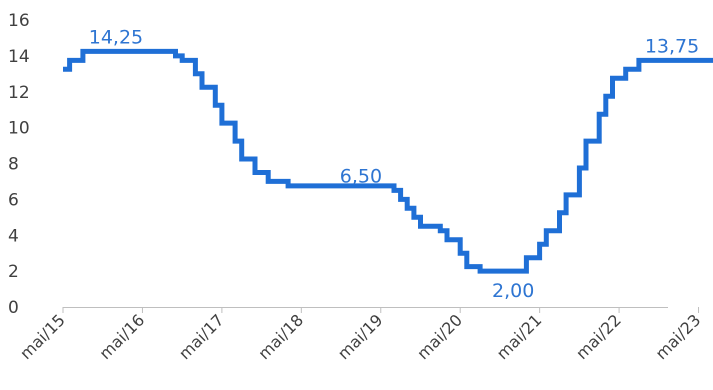 This screenshot has height=390, width=713. What do you see at coordinates (116, 37) in the screenshot?
I see `data-label: 14,25` at bounding box center [116, 37].